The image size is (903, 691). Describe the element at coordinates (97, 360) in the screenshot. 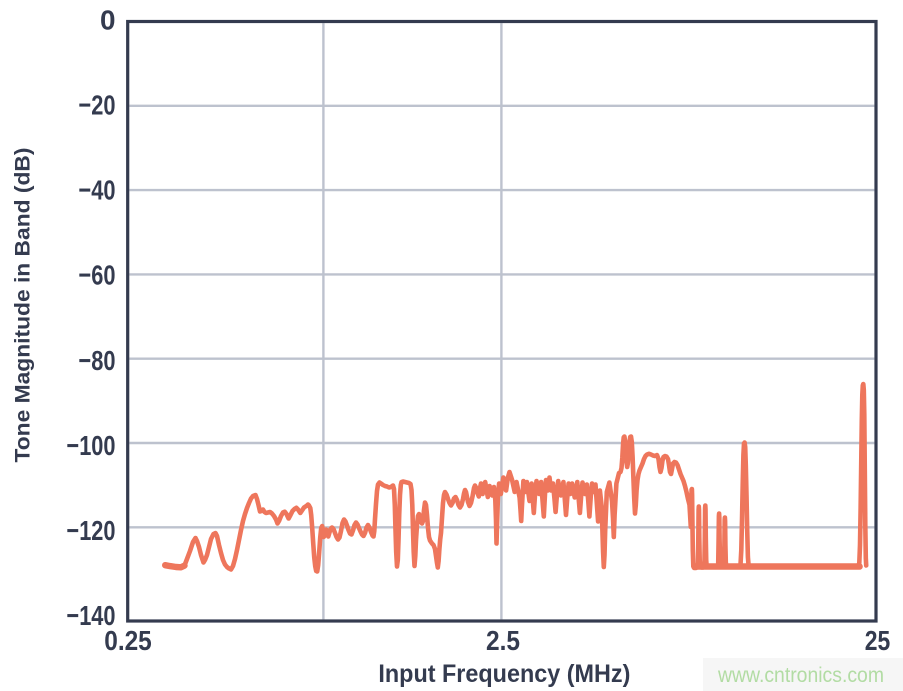

I see `svg-text: −80` at that location.